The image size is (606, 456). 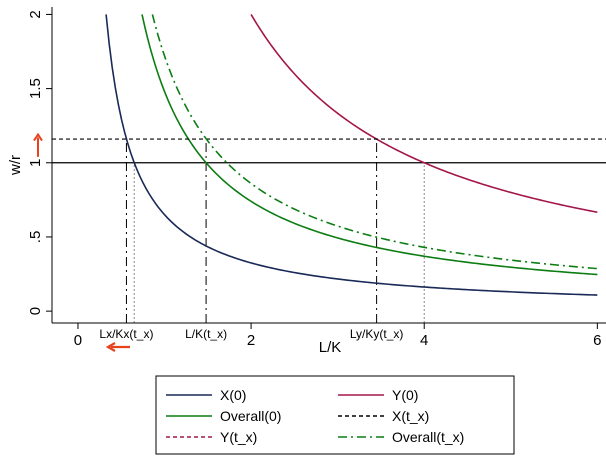 What do you see at coordinates (35, 311) in the screenshot?
I see `y-tick-label: 0` at bounding box center [35, 311].